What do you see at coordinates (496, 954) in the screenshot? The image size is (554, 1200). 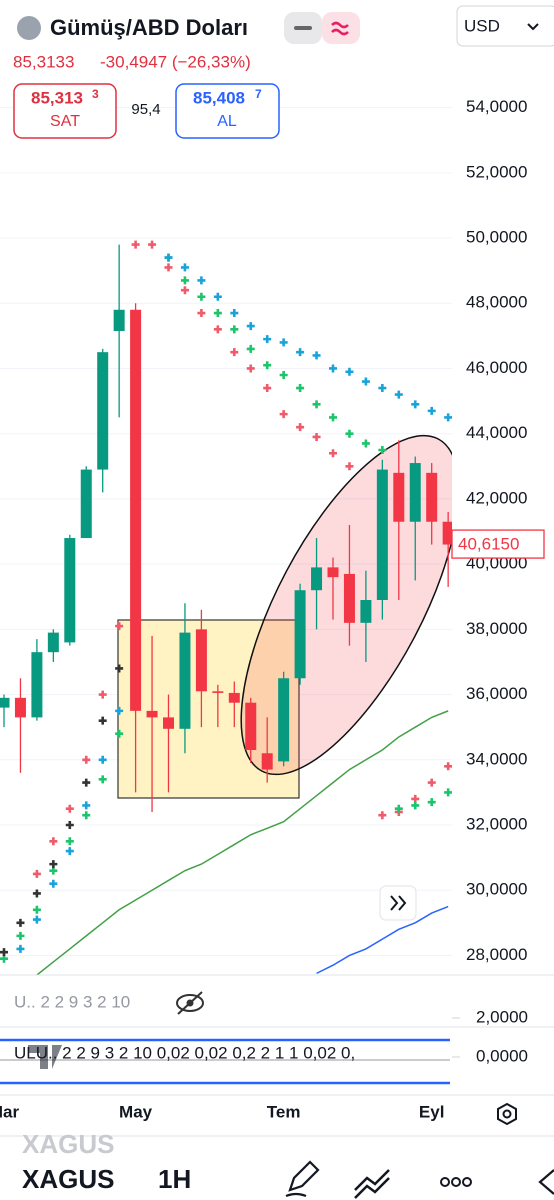 I see `y-tick-label: 28,0000` at bounding box center [496, 954].